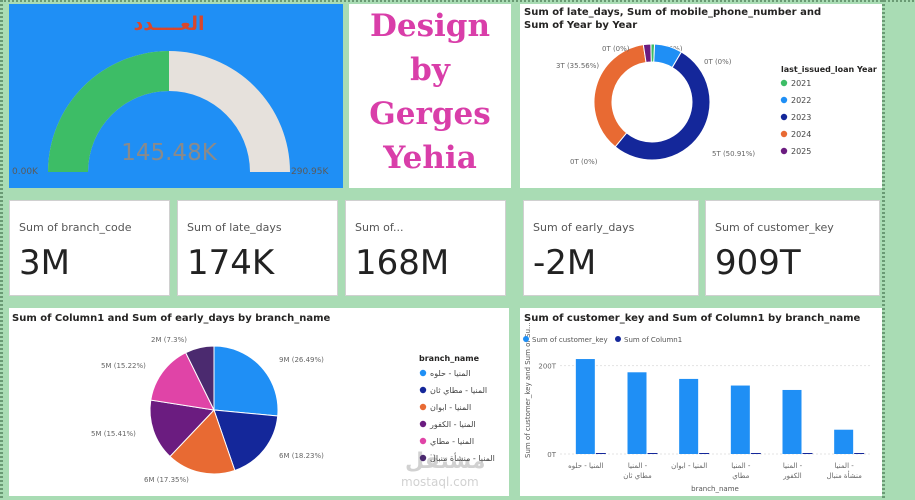 Image resolution: width=915 pixels, height=500 pixels. What do you see at coordinates (883, 250) in the screenshot?
I see `right-border` at bounding box center [883, 250].